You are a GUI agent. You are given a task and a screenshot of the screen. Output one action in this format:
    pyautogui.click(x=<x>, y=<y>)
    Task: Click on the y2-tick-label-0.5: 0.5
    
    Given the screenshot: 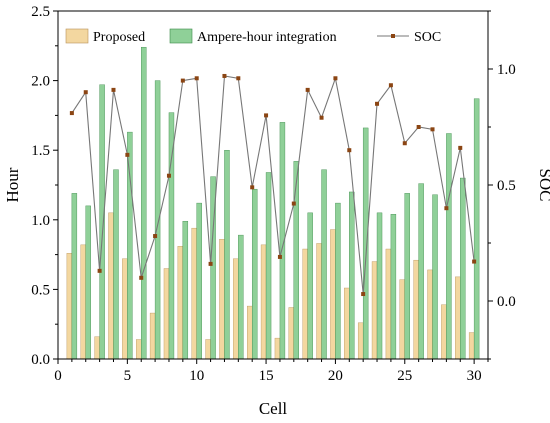 What is the action you would take?
    pyautogui.click(x=506, y=186)
    